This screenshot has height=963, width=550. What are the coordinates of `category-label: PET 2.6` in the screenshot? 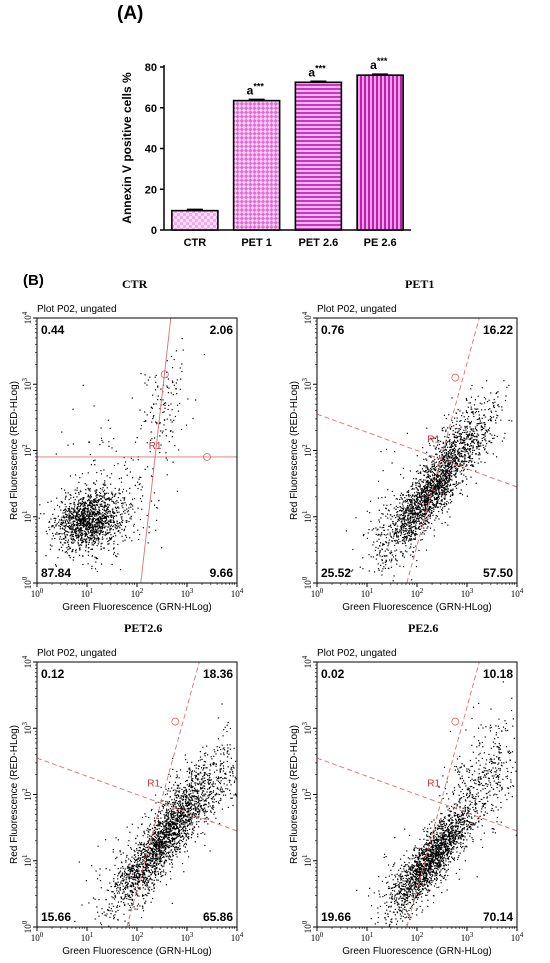 It's located at (319, 243).